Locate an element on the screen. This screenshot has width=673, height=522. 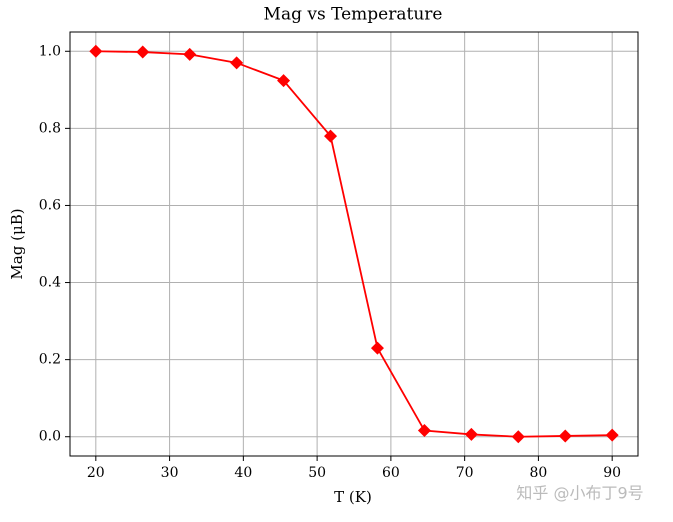
y-axis-label: Mag (μB) is located at coordinates (17, 243).